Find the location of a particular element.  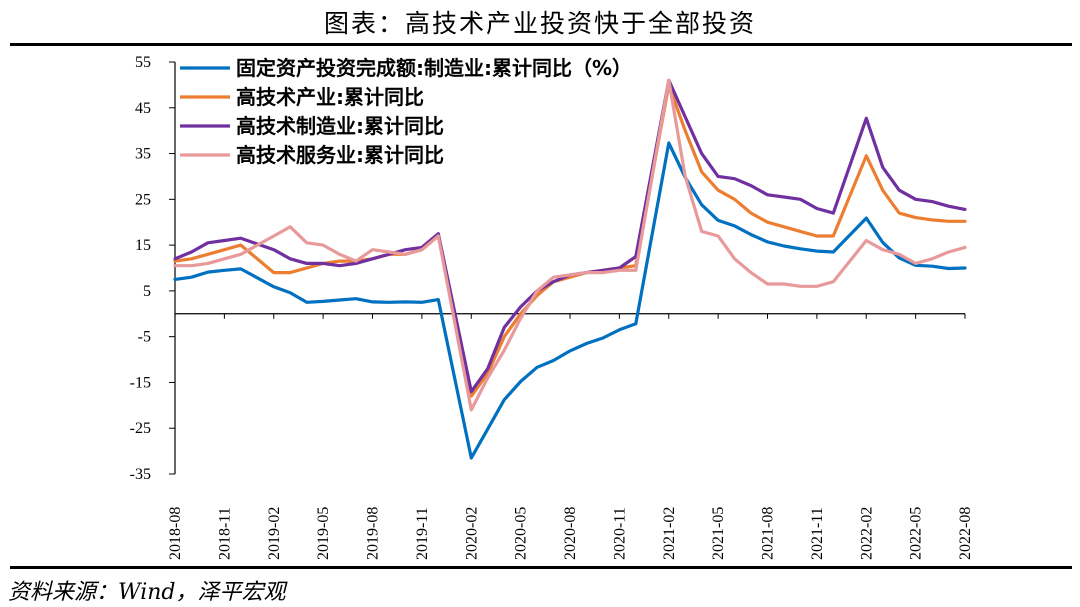

x-tick-label: 2021-08 is located at coordinates (768, 533).